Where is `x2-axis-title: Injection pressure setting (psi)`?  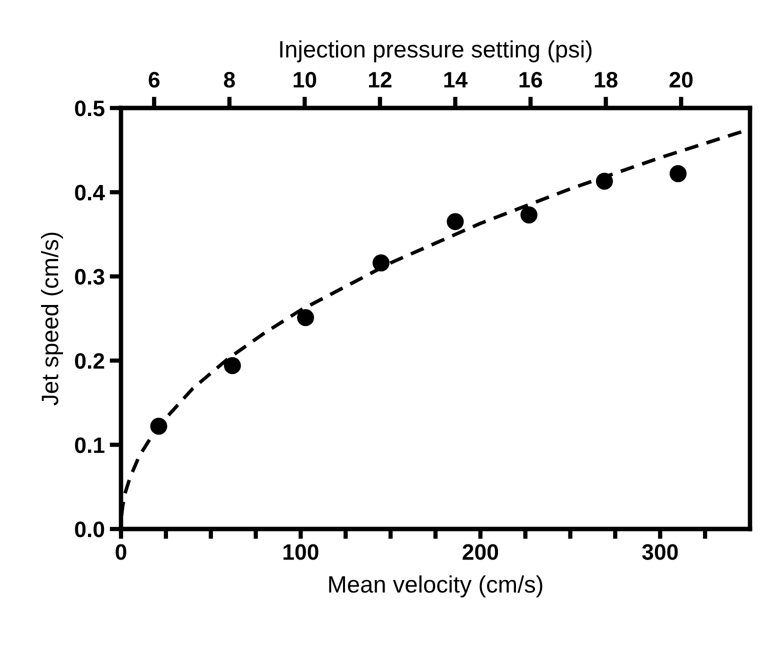 x2-axis-title: Injection pressure setting (psi) is located at coordinates (436, 51).